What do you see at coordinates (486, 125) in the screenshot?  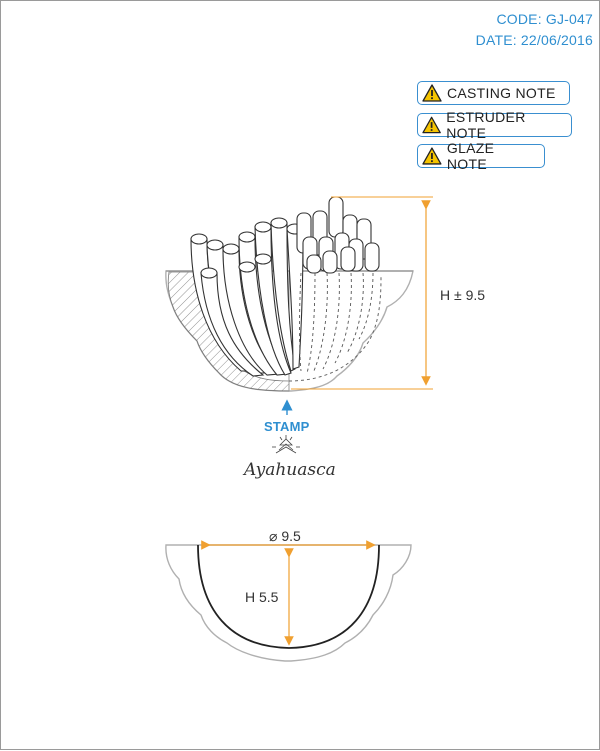 I see `estruder-note-label: ESTRUDER NOTE` at bounding box center [486, 125].